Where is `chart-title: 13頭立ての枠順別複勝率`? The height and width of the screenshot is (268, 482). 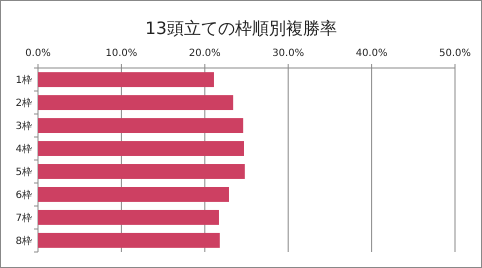 chart-title: 13頭立ての枠順別複勝率 is located at coordinates (241, 29).